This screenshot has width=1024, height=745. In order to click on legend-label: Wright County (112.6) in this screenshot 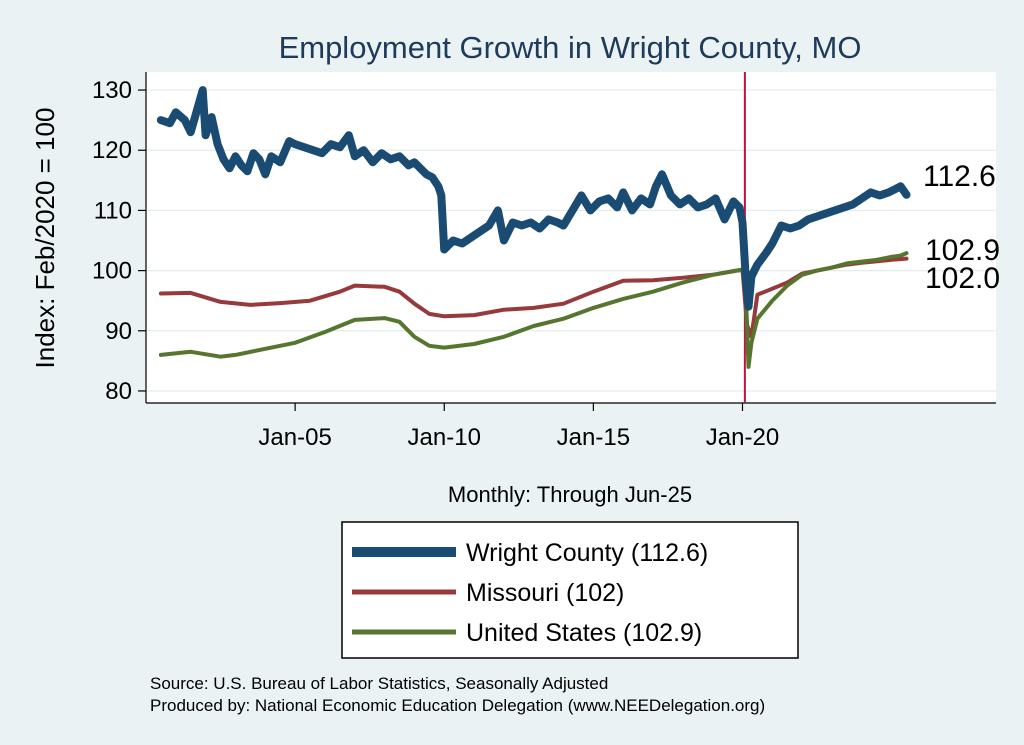, I will do `click(587, 553)`.